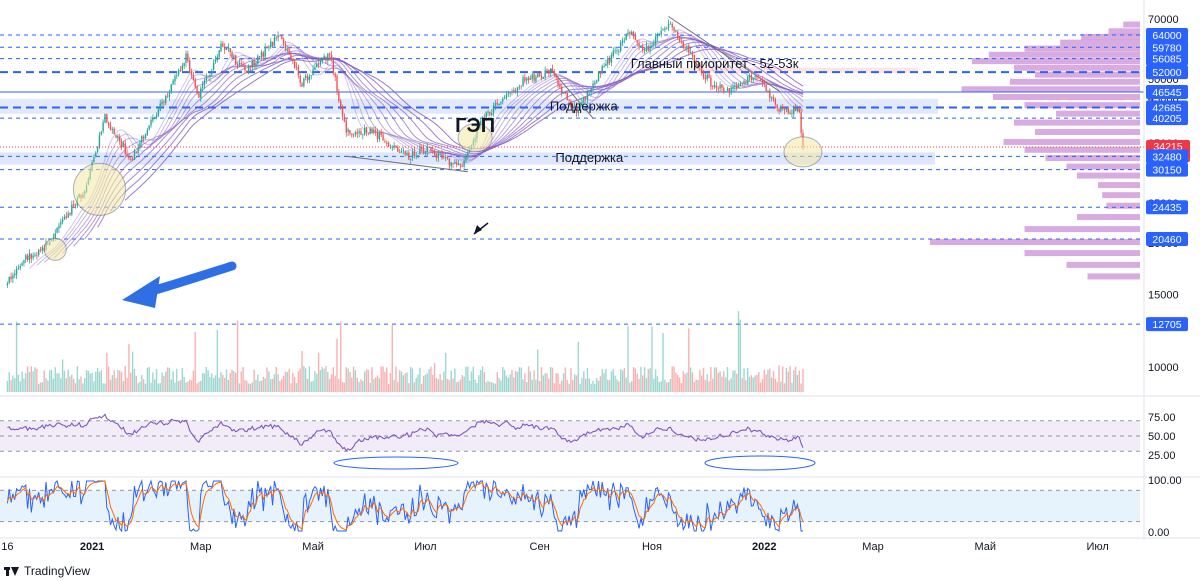 The height and width of the screenshot is (581, 1200). I want to click on price-tick-label: 15000, so click(1163, 295).